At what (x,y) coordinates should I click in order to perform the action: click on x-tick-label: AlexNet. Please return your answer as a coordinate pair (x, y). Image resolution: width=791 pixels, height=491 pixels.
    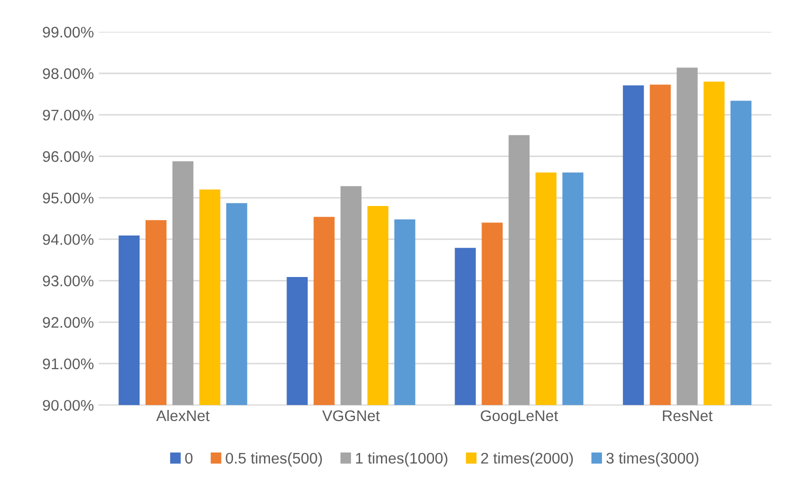
    Looking at the image, I should click on (183, 416).